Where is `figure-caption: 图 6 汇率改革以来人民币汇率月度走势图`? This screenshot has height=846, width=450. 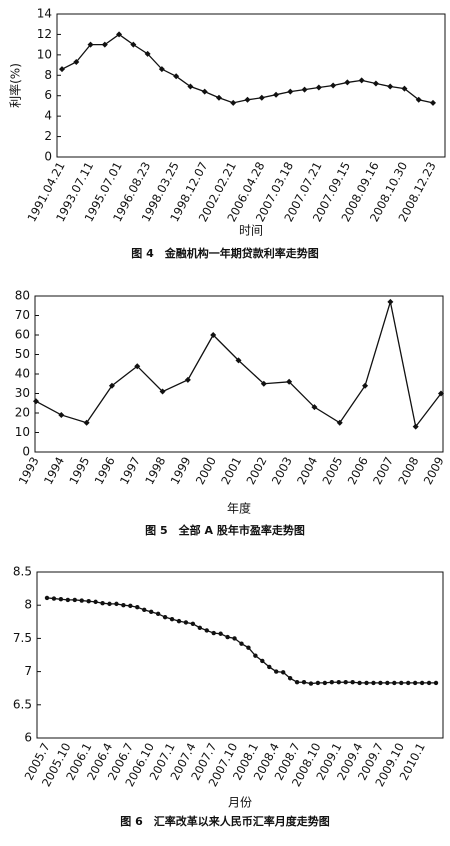
figure-caption: 图 6 汇率改革以来人民币汇率月度走势图 is located at coordinates (224, 821).